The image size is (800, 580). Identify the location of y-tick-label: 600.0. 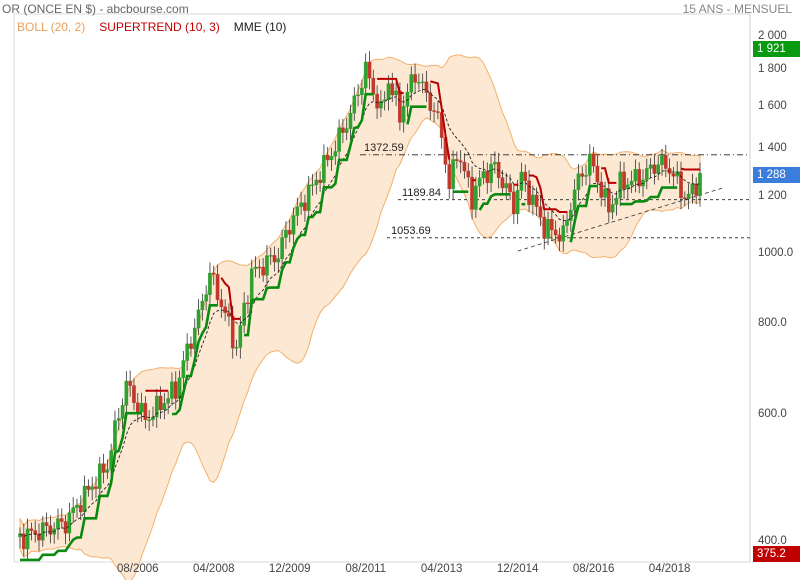
(772, 413).